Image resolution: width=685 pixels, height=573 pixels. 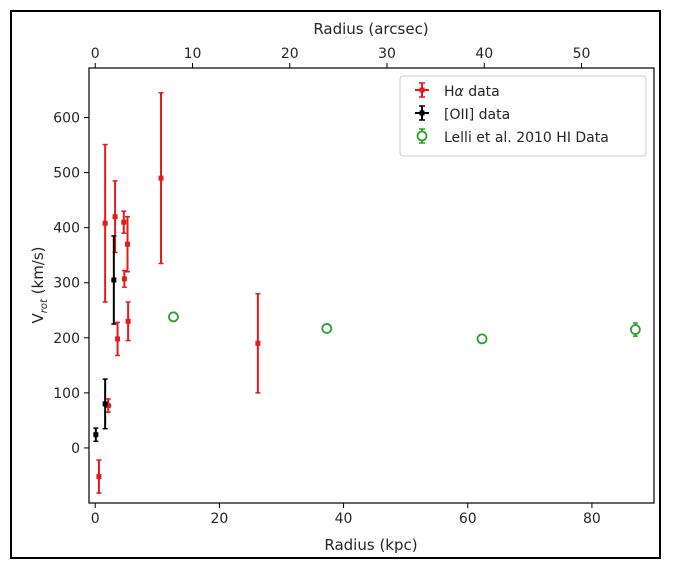 I want to click on y-axis-label-sub: rot, so click(x=44, y=305).